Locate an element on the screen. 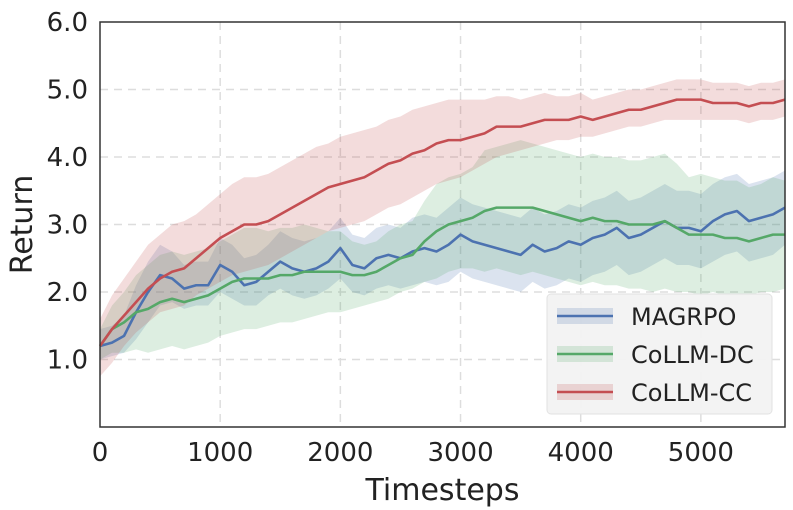  legend-box is located at coordinates (659, 354).